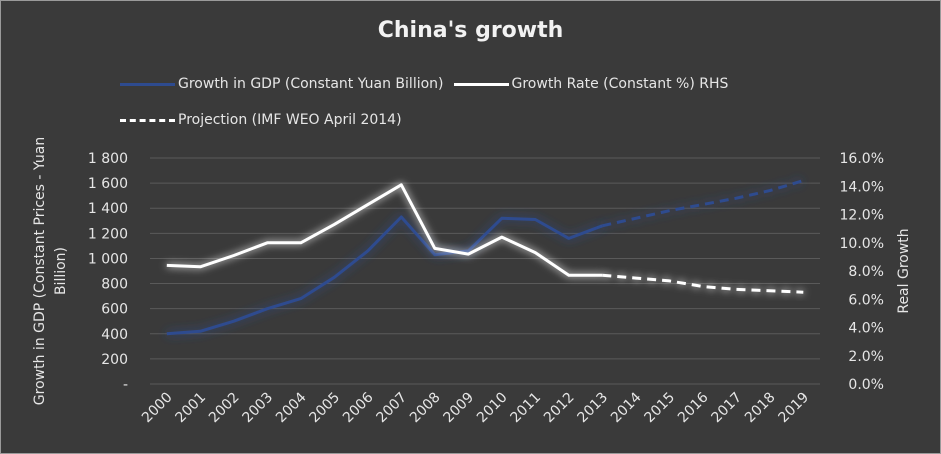 This screenshot has width=941, height=454. Describe the element at coordinates (727, 408) in the screenshot. I see `x-tick-label: 2017` at that location.